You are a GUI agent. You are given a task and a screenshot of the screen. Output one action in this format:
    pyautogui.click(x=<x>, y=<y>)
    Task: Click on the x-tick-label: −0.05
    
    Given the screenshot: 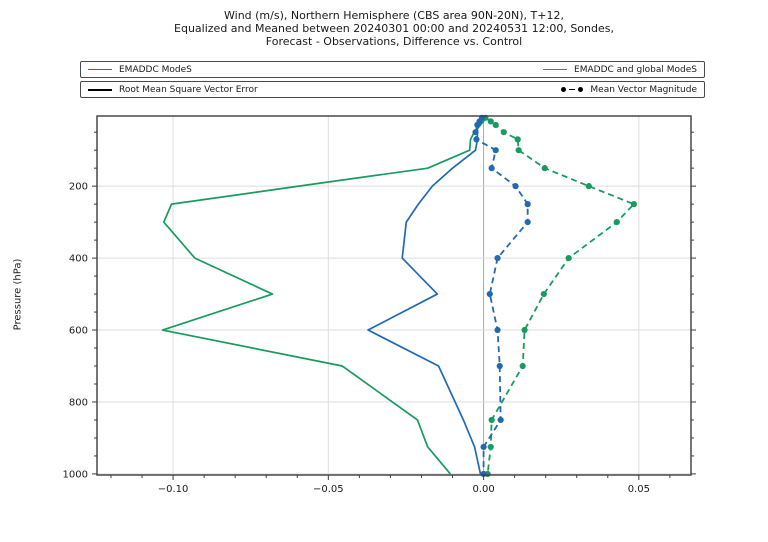 What is the action you would take?
    pyautogui.click(x=328, y=489)
    